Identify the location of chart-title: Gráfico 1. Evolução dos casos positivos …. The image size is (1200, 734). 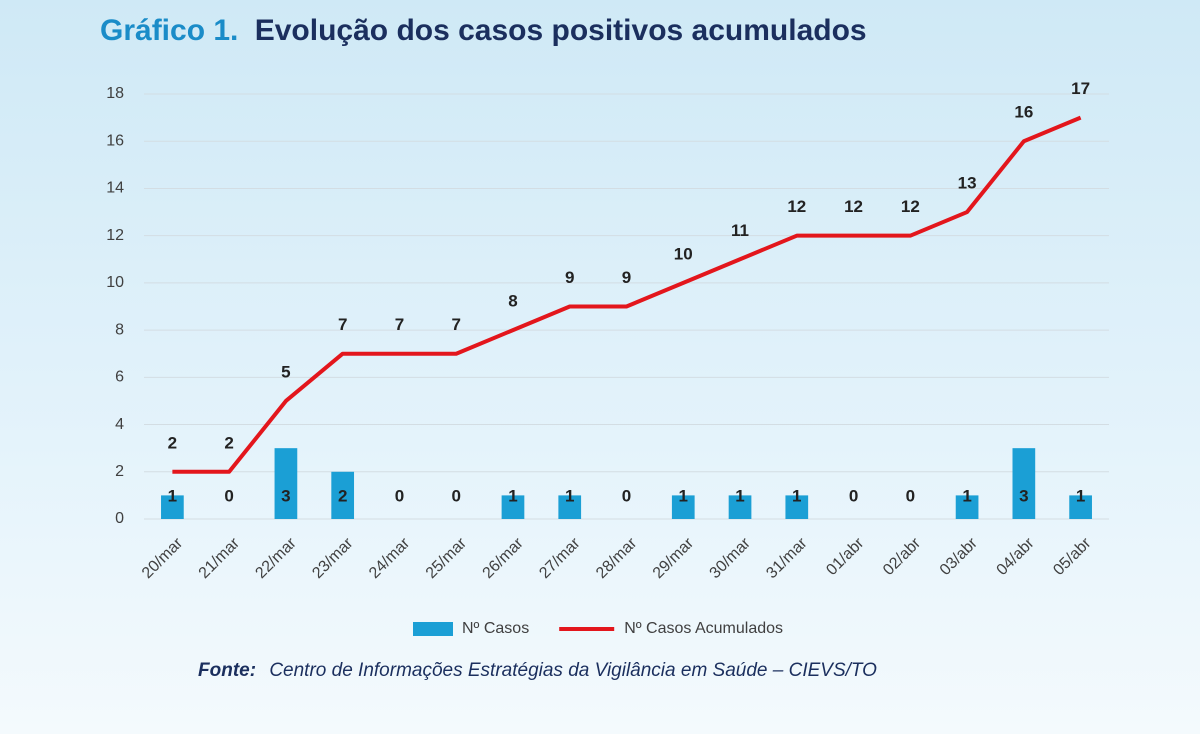
(483, 30).